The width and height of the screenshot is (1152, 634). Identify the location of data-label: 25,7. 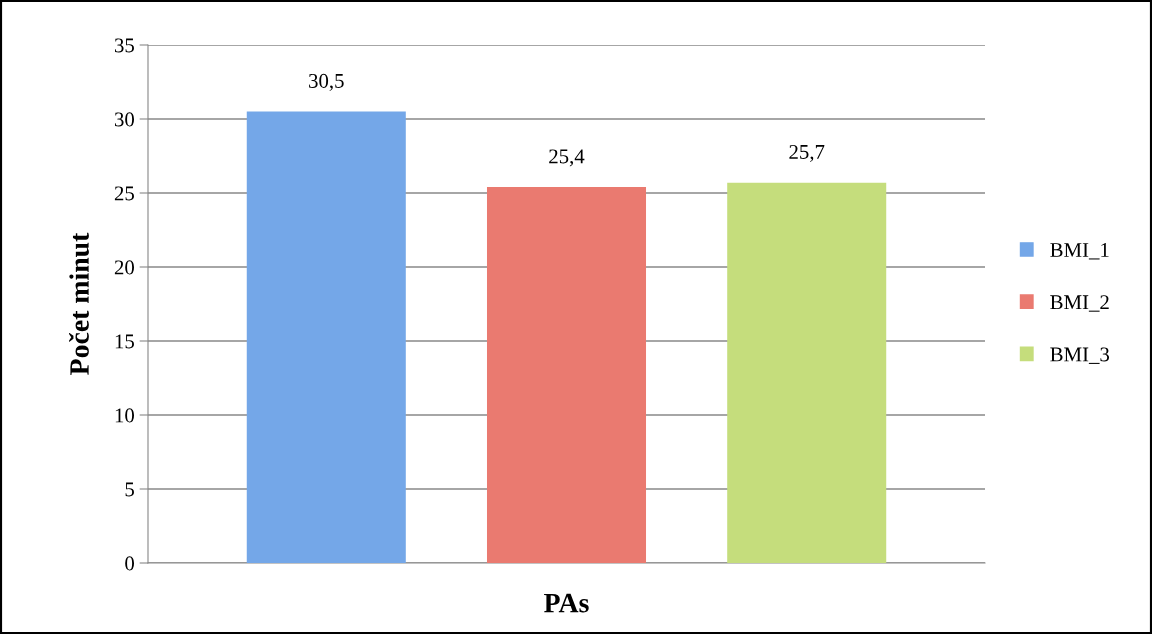
(807, 153).